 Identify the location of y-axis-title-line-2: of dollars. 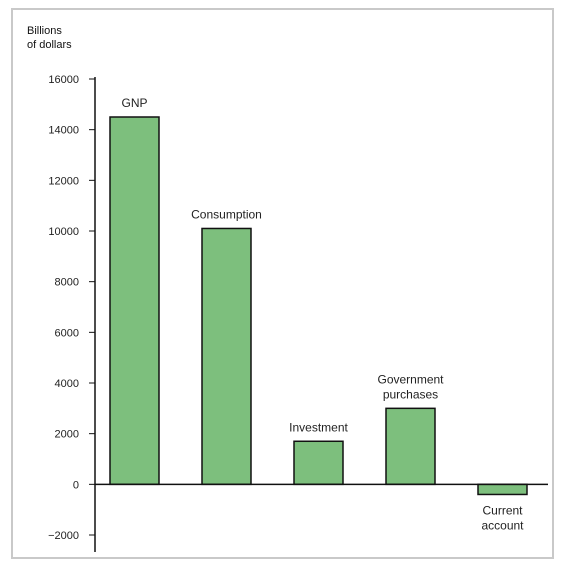
(49, 45).